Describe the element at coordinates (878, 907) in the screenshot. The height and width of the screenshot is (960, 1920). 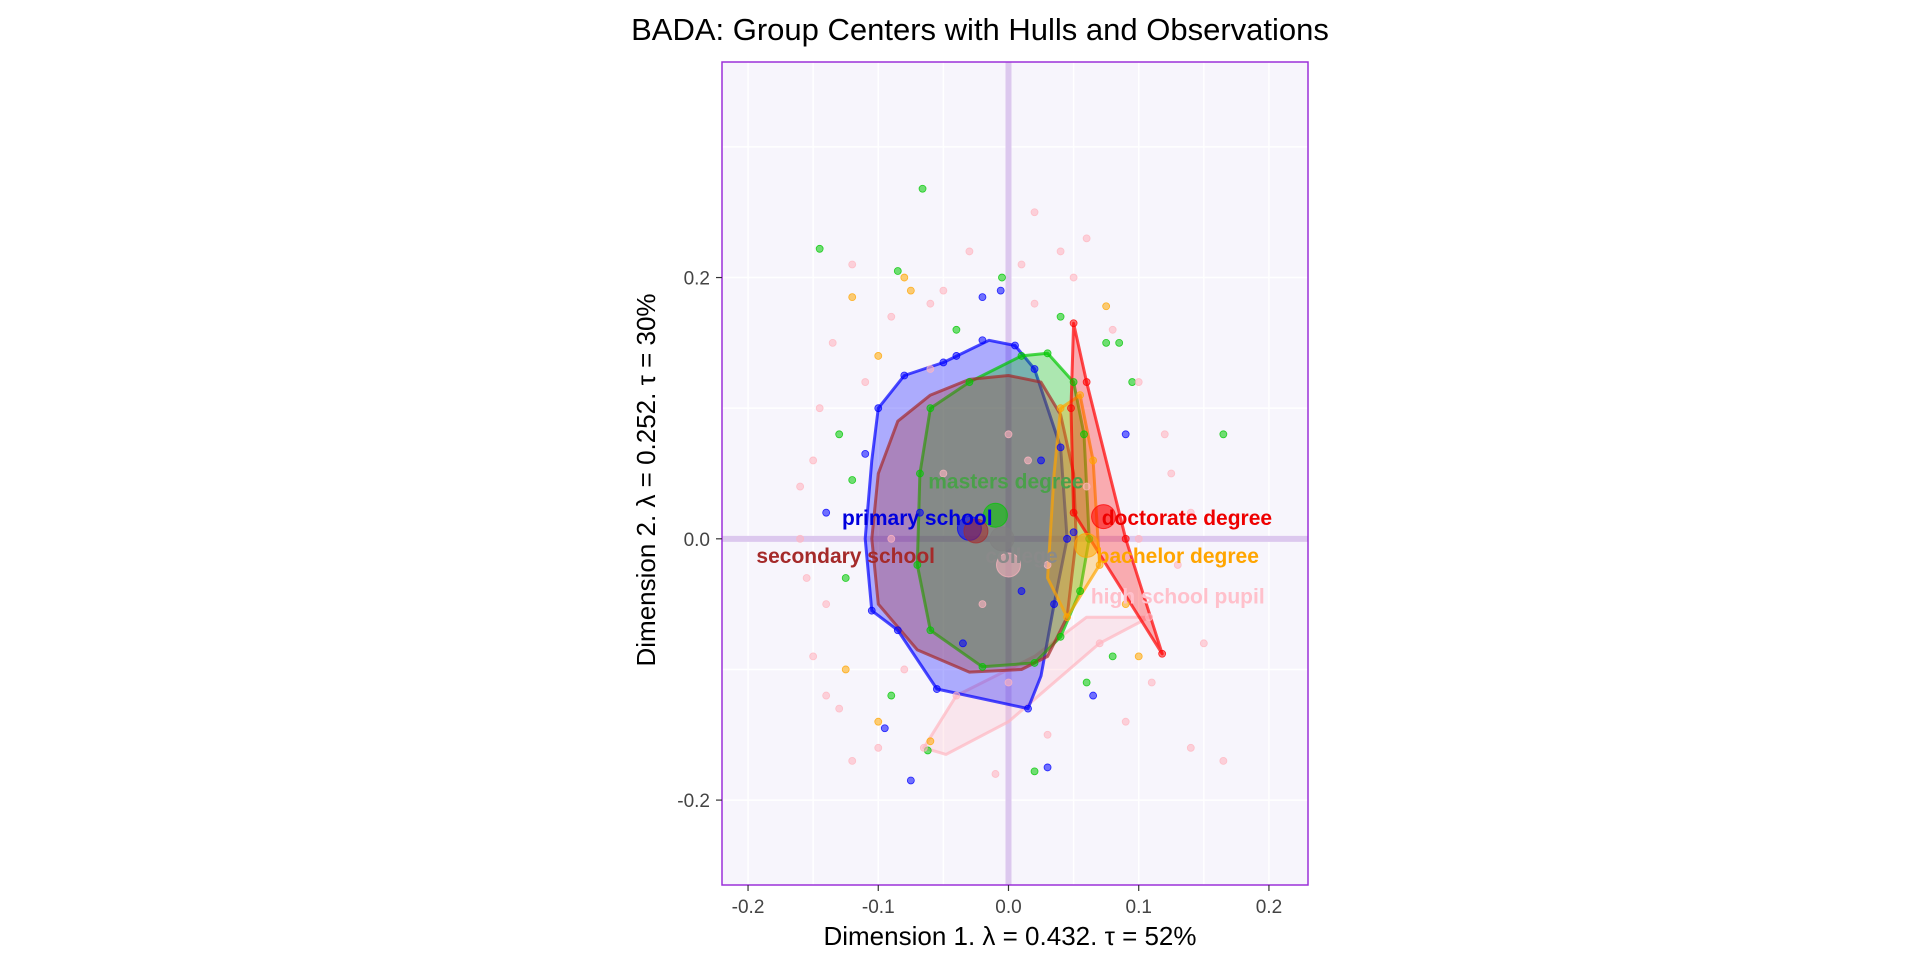
I see `x-tick-label: -0.1` at that location.